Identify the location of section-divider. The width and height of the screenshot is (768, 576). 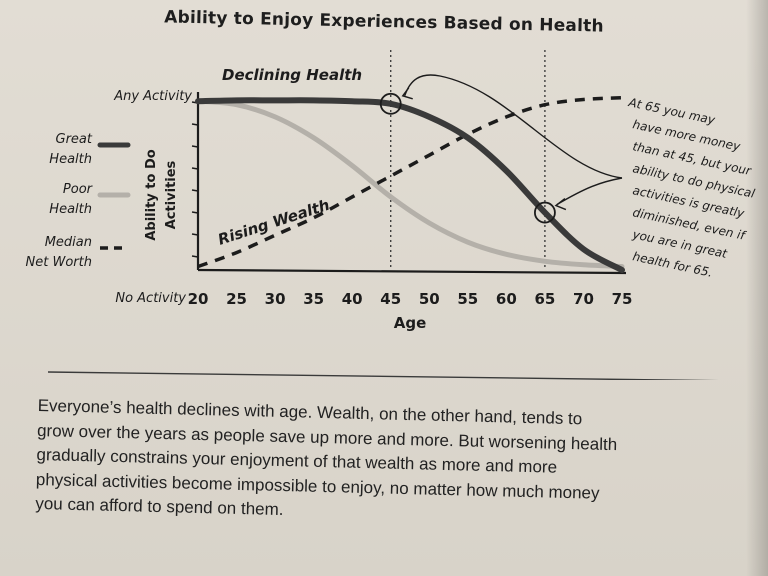
(383, 375).